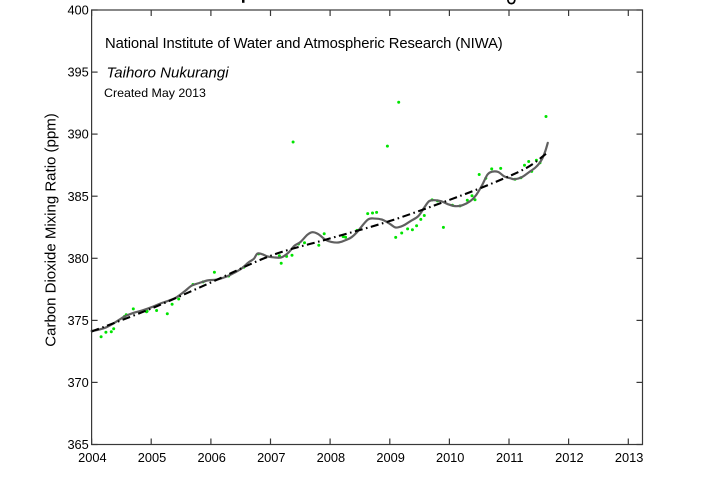  What do you see at coordinates (77, 72) in the screenshot?
I see `svg-text: 395` at bounding box center [77, 72].